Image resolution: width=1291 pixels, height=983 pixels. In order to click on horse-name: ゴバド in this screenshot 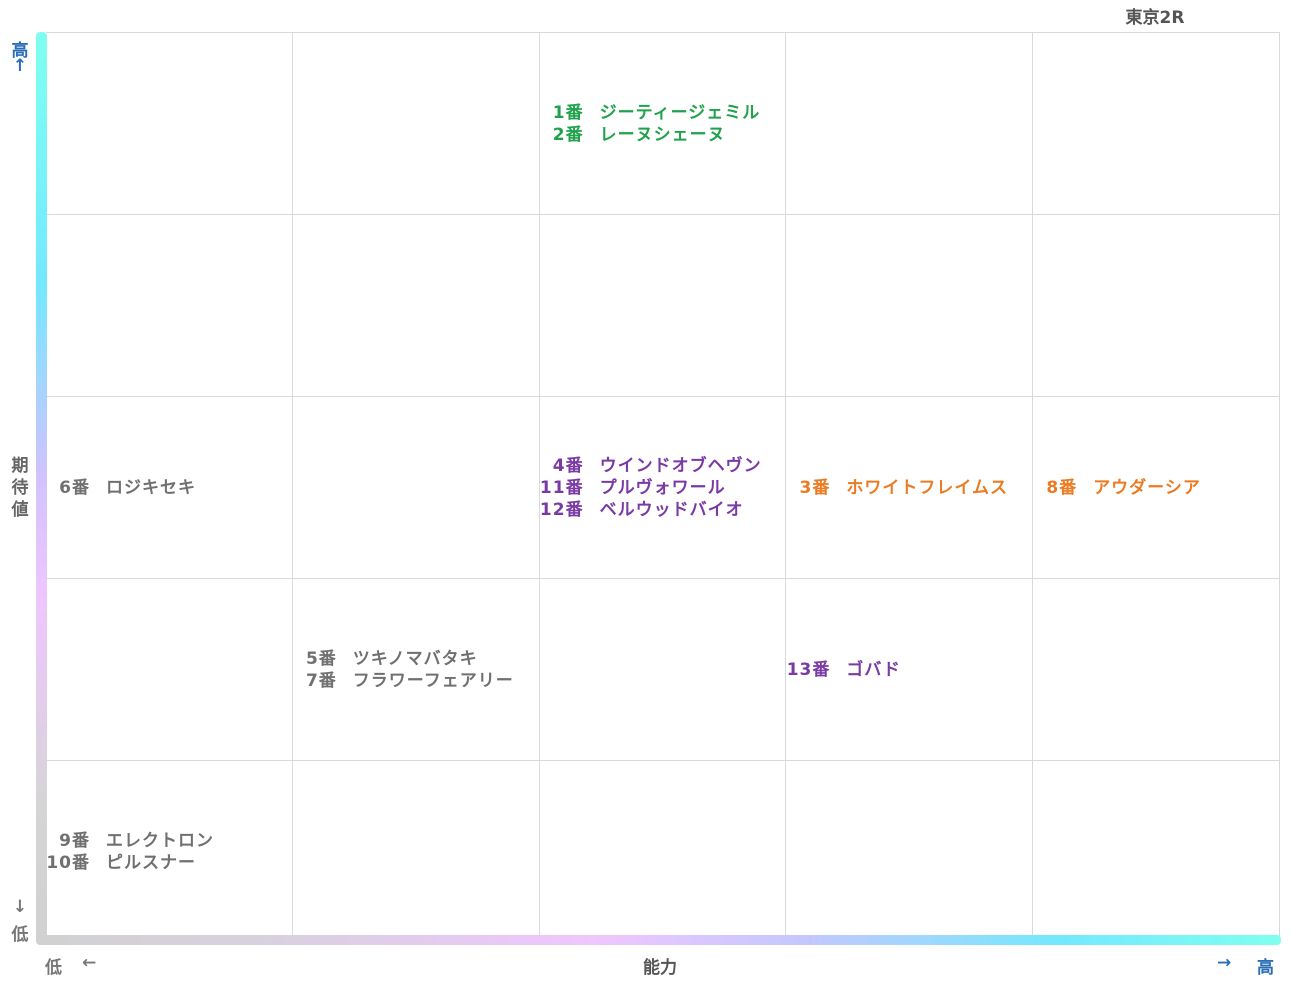, I will do `click(873, 669)`.